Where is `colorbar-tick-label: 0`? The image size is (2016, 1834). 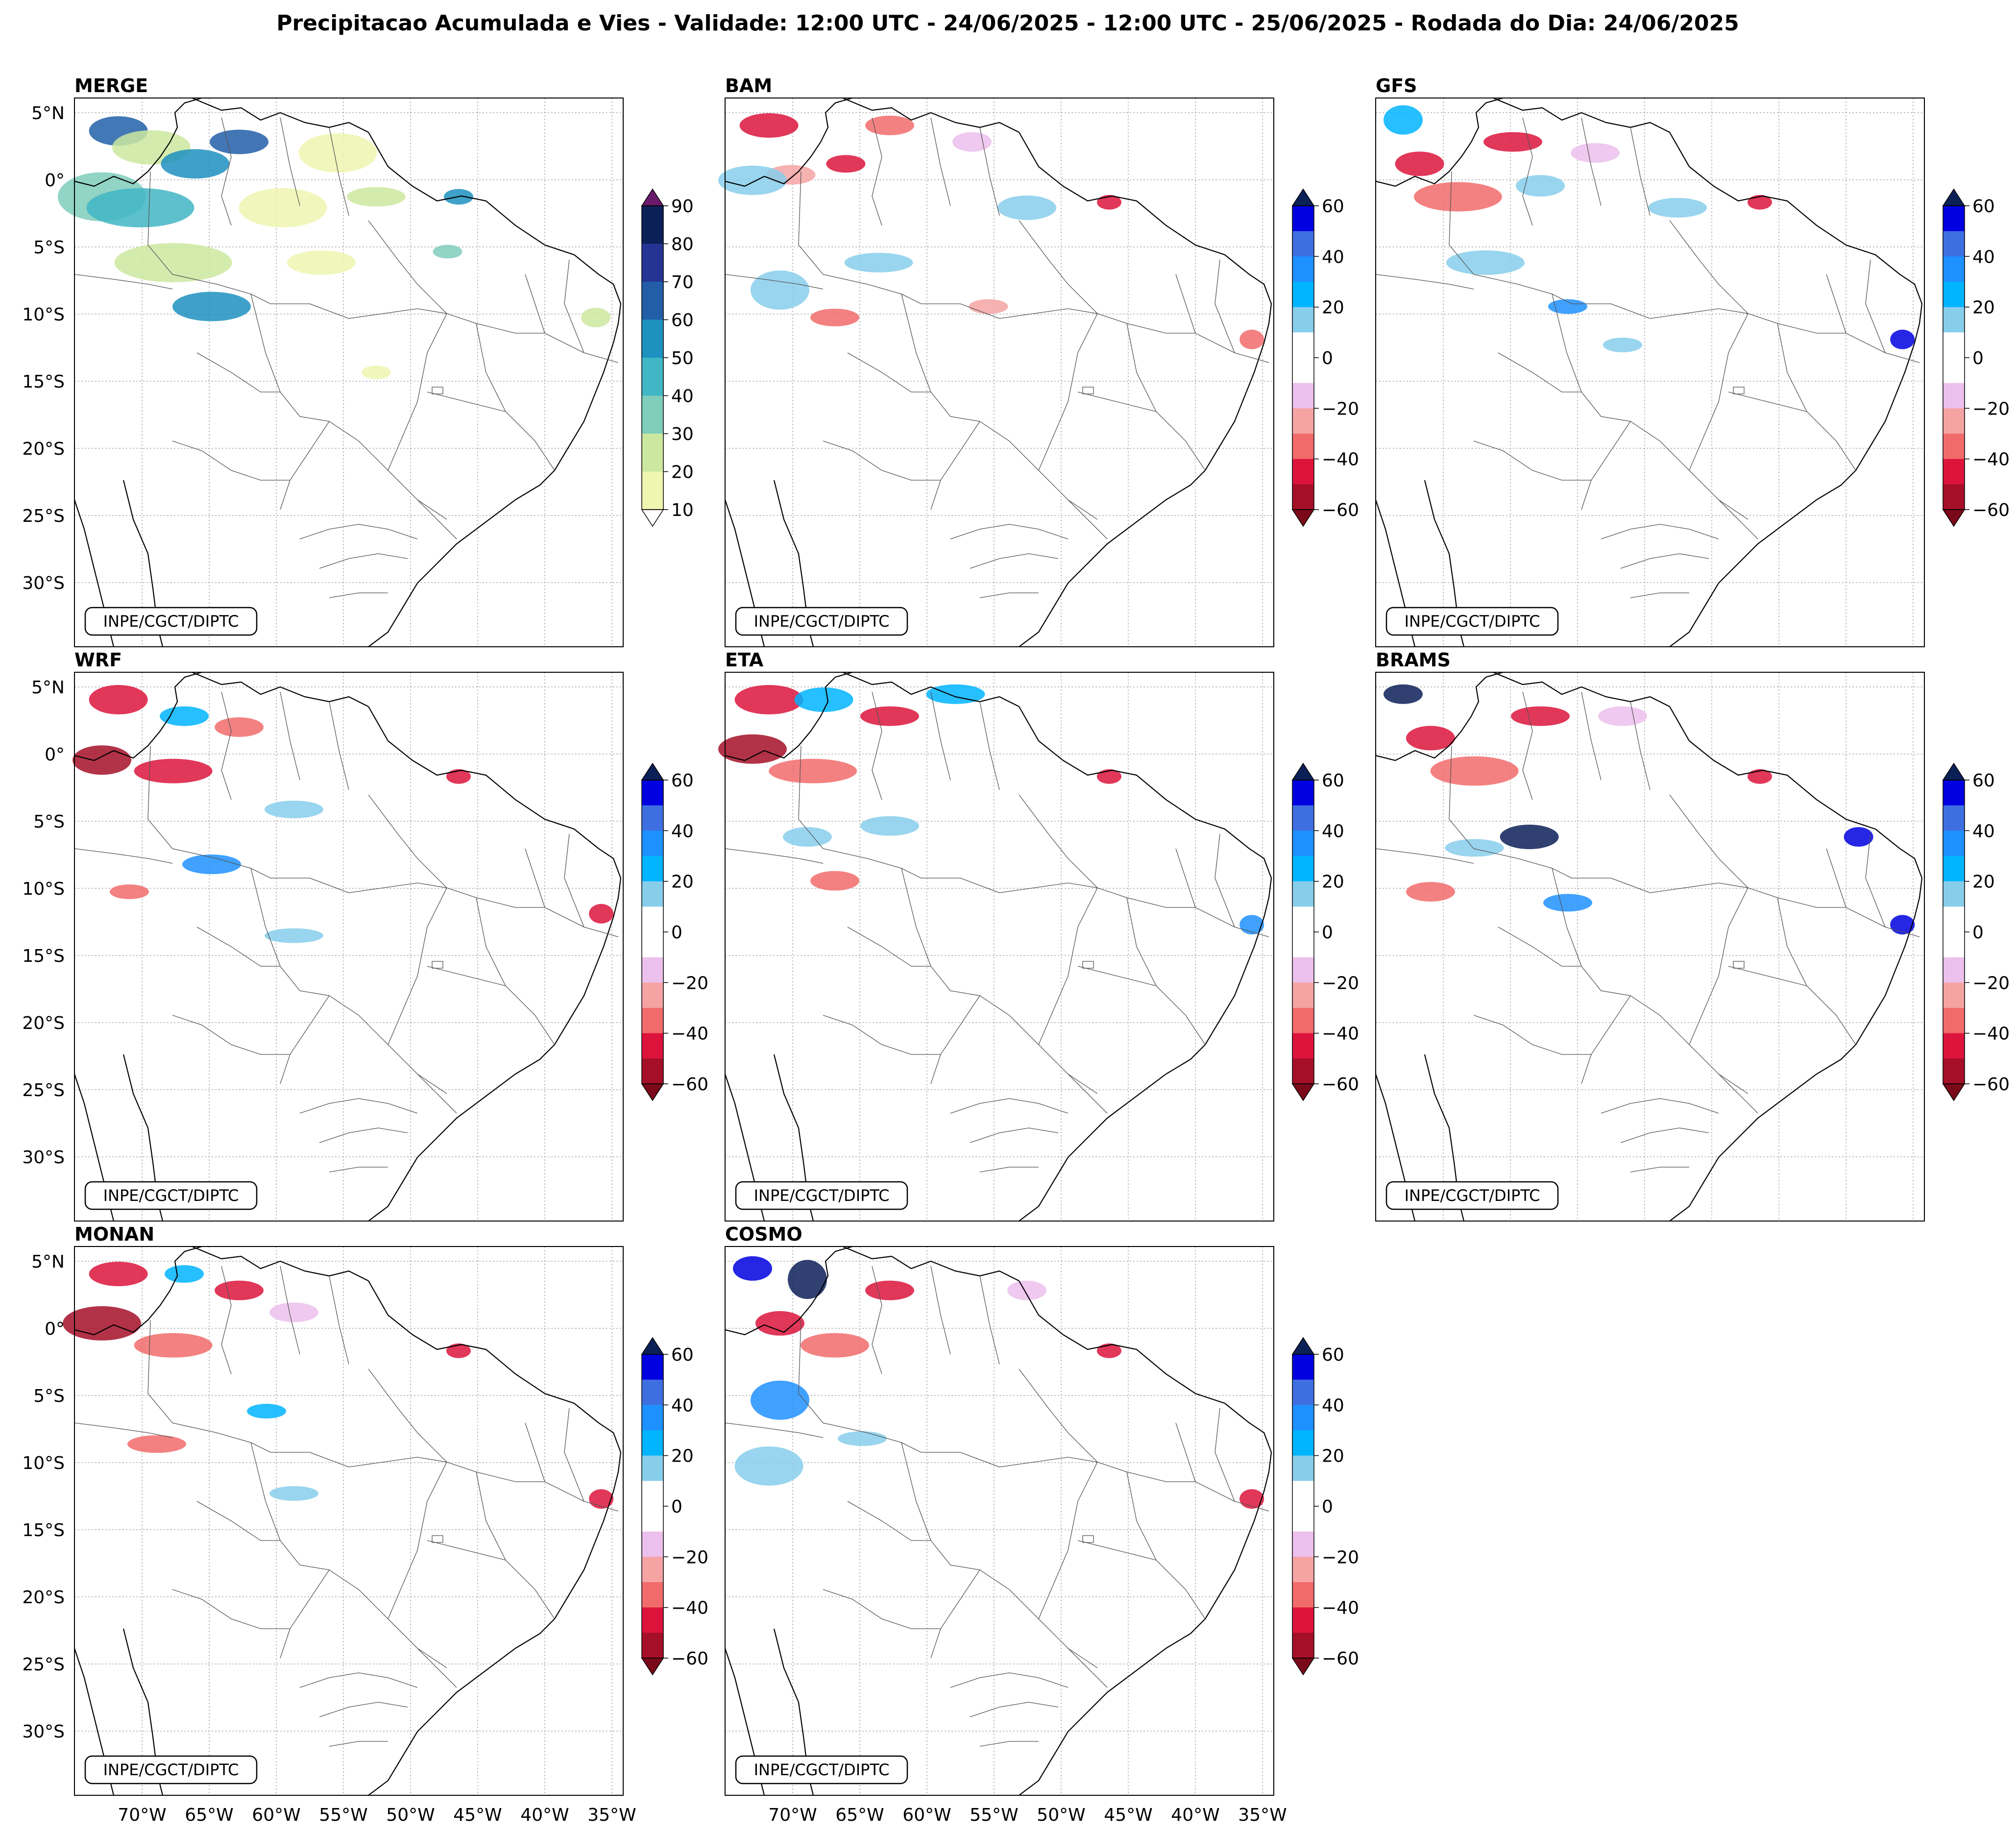
colorbar-tick-label: 0 is located at coordinates (1978, 933).